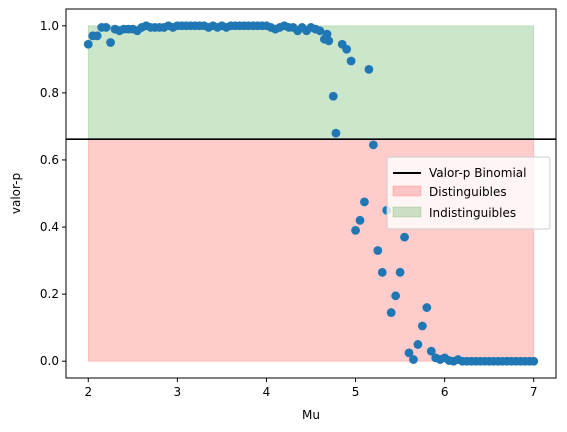 The height and width of the screenshot is (432, 567). I want to click on x-axis-label: Mu, so click(311, 415).